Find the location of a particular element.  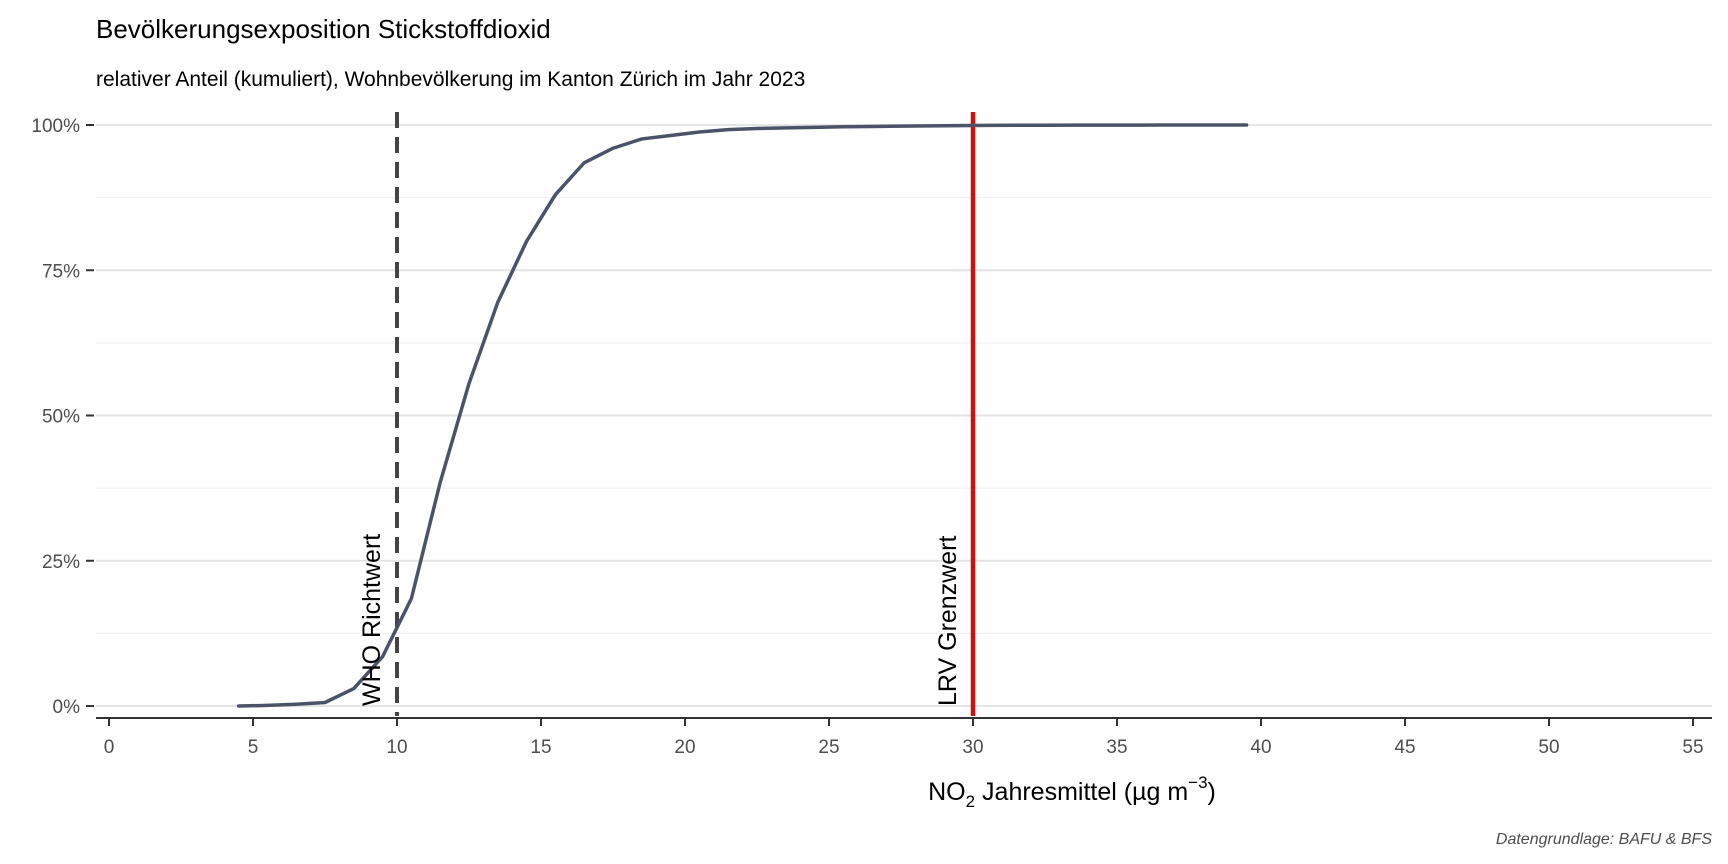

y-tick-label: 100% is located at coordinates (55, 126).